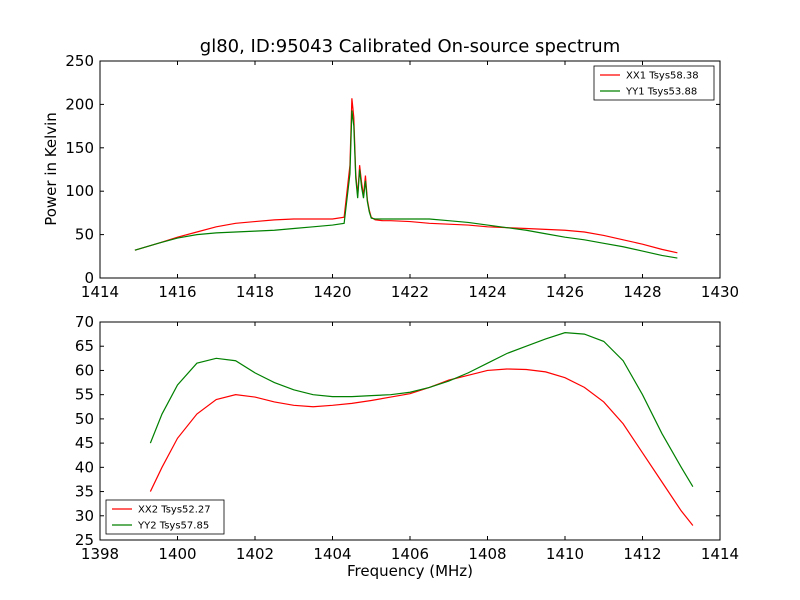  Describe the element at coordinates (79, 191) in the screenshot. I see `top-y-tick-label: 100` at that location.